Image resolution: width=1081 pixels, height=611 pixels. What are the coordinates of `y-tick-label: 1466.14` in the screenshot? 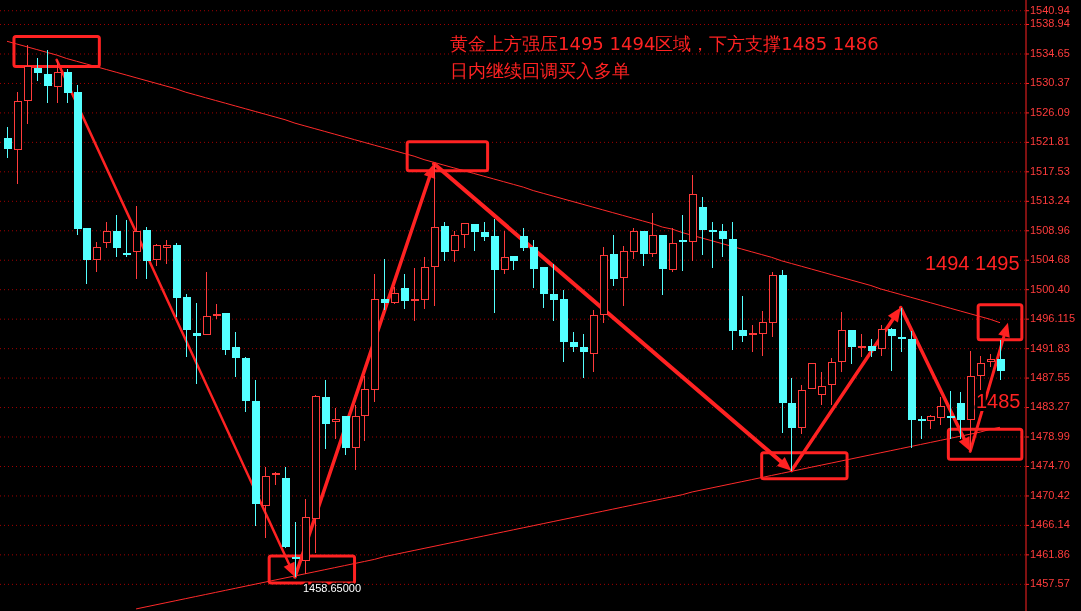 It's located at (1050, 524).